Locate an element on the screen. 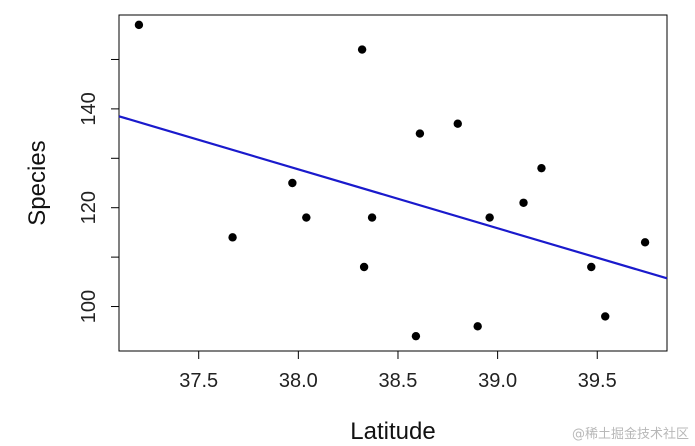 This screenshot has height=446, width=695. x-tick-label: 39.5 is located at coordinates (597, 381).